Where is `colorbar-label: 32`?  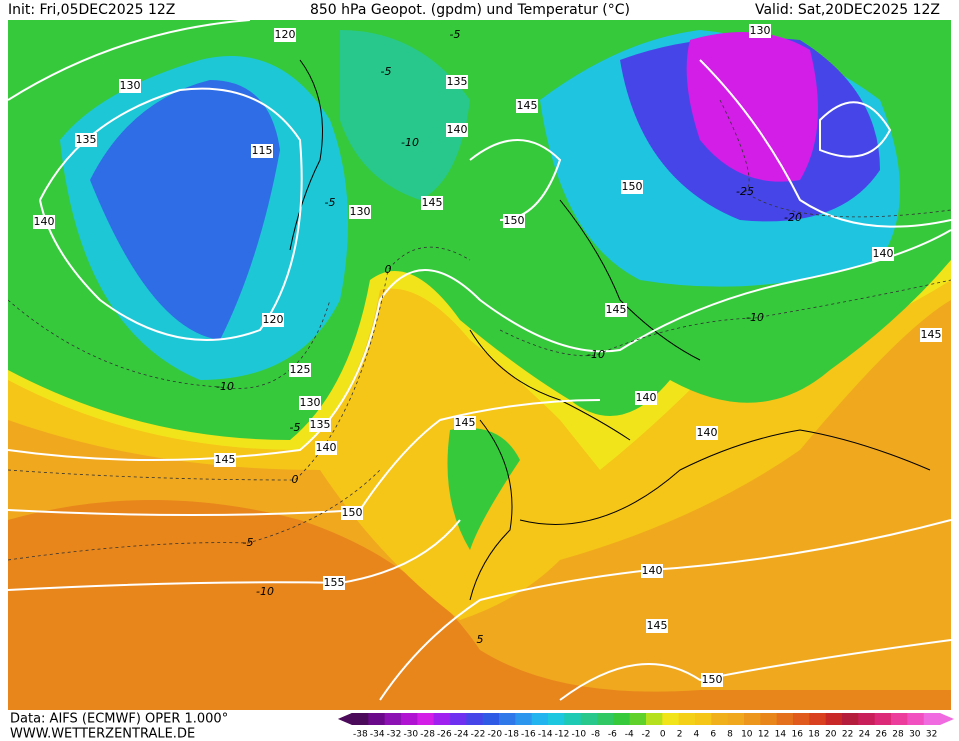 colorbar-label: 32 is located at coordinates (931, 735).